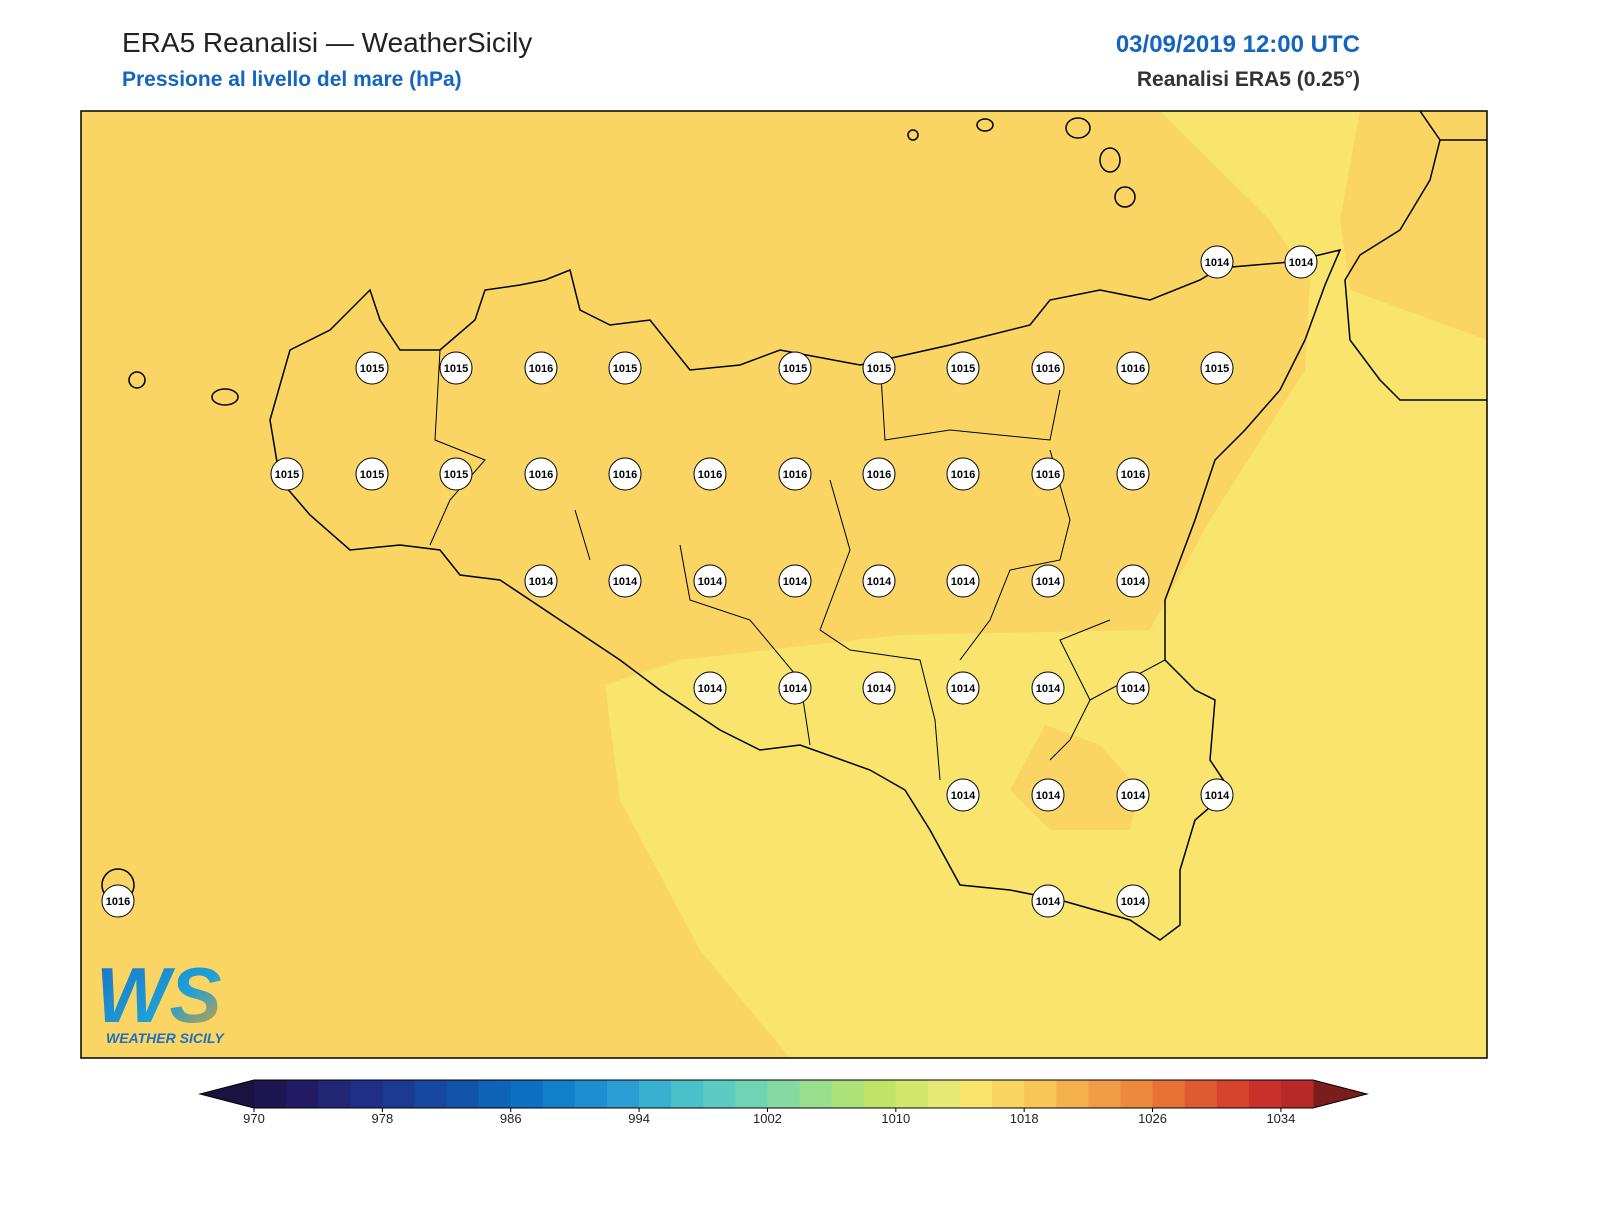 The width and height of the screenshot is (1600, 1205). Describe the element at coordinates (1238, 44) in the screenshot. I see `datetime: 03/09/2019 12:00 UTC` at that location.